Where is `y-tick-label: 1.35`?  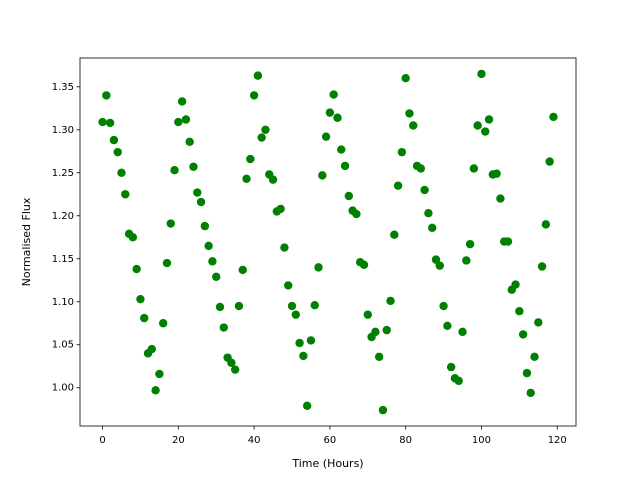 y-tick-label: 1.35 is located at coordinates (63, 87).